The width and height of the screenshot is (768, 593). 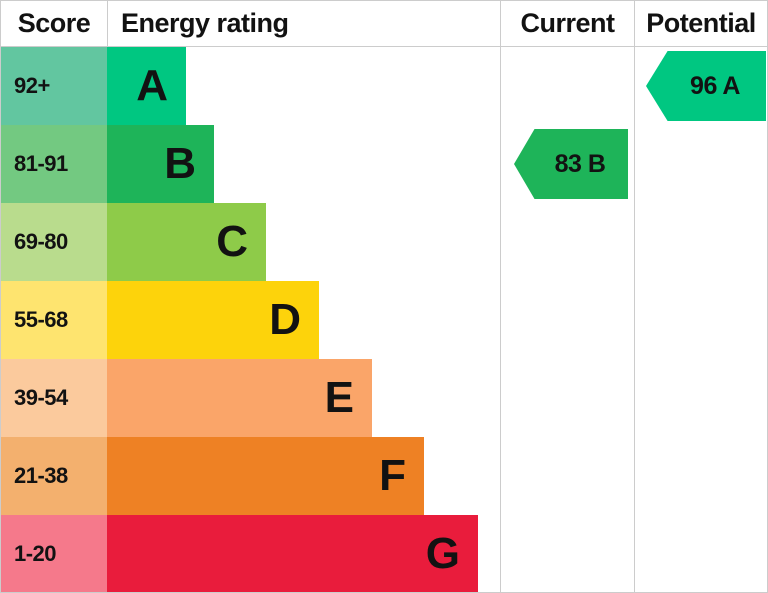 I want to click on score-range-label: 21-38, so click(x=41, y=475).